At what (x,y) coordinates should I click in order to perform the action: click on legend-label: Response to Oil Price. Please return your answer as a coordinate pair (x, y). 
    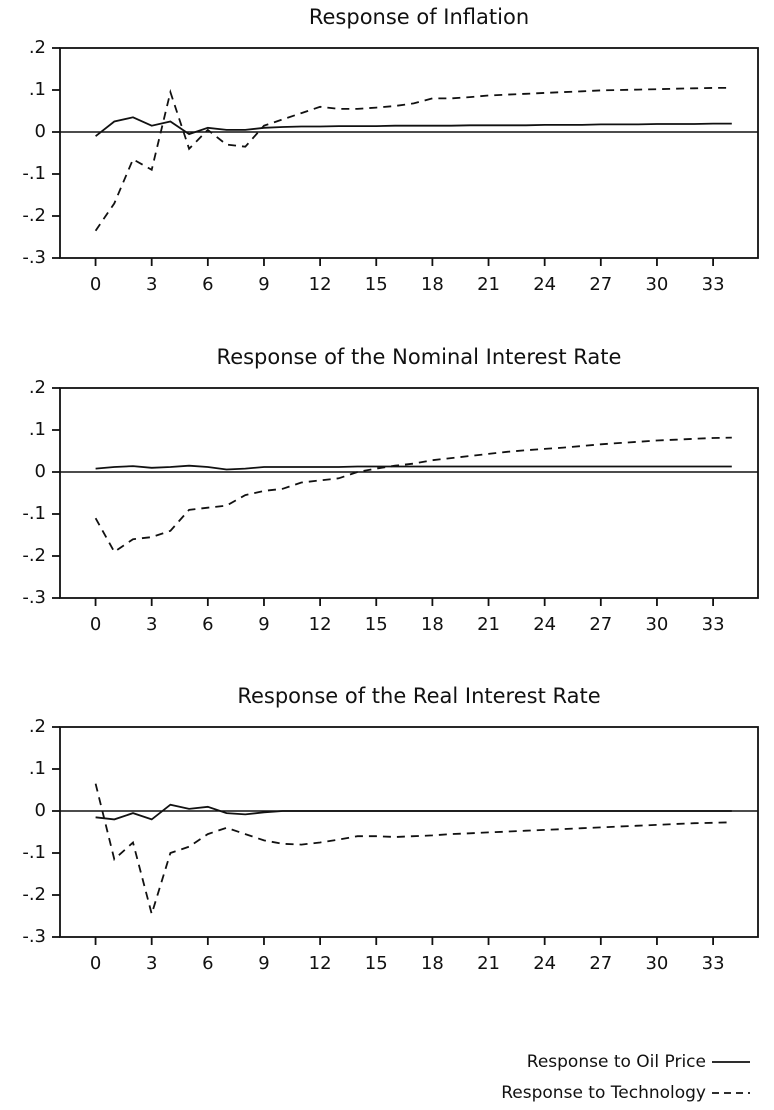
    Looking at the image, I should click on (616, 1062).